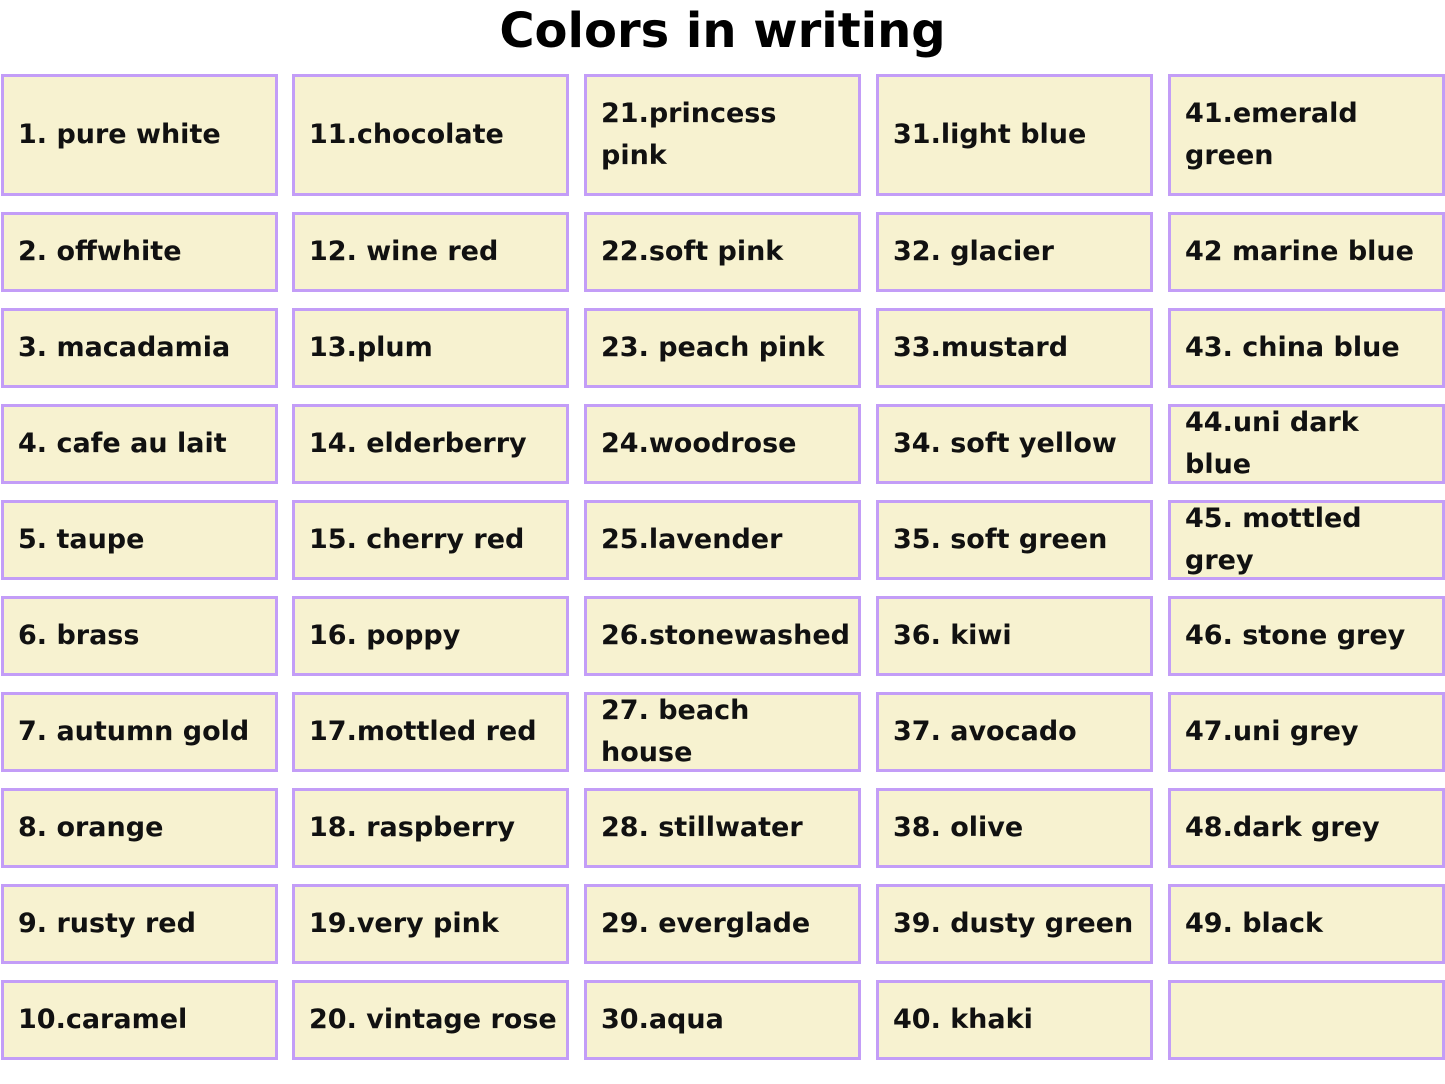 Image resolution: width=1445 pixels, height=1084 pixels. Describe the element at coordinates (1306, 924) in the screenshot. I see `color-cell: 49. black` at that location.